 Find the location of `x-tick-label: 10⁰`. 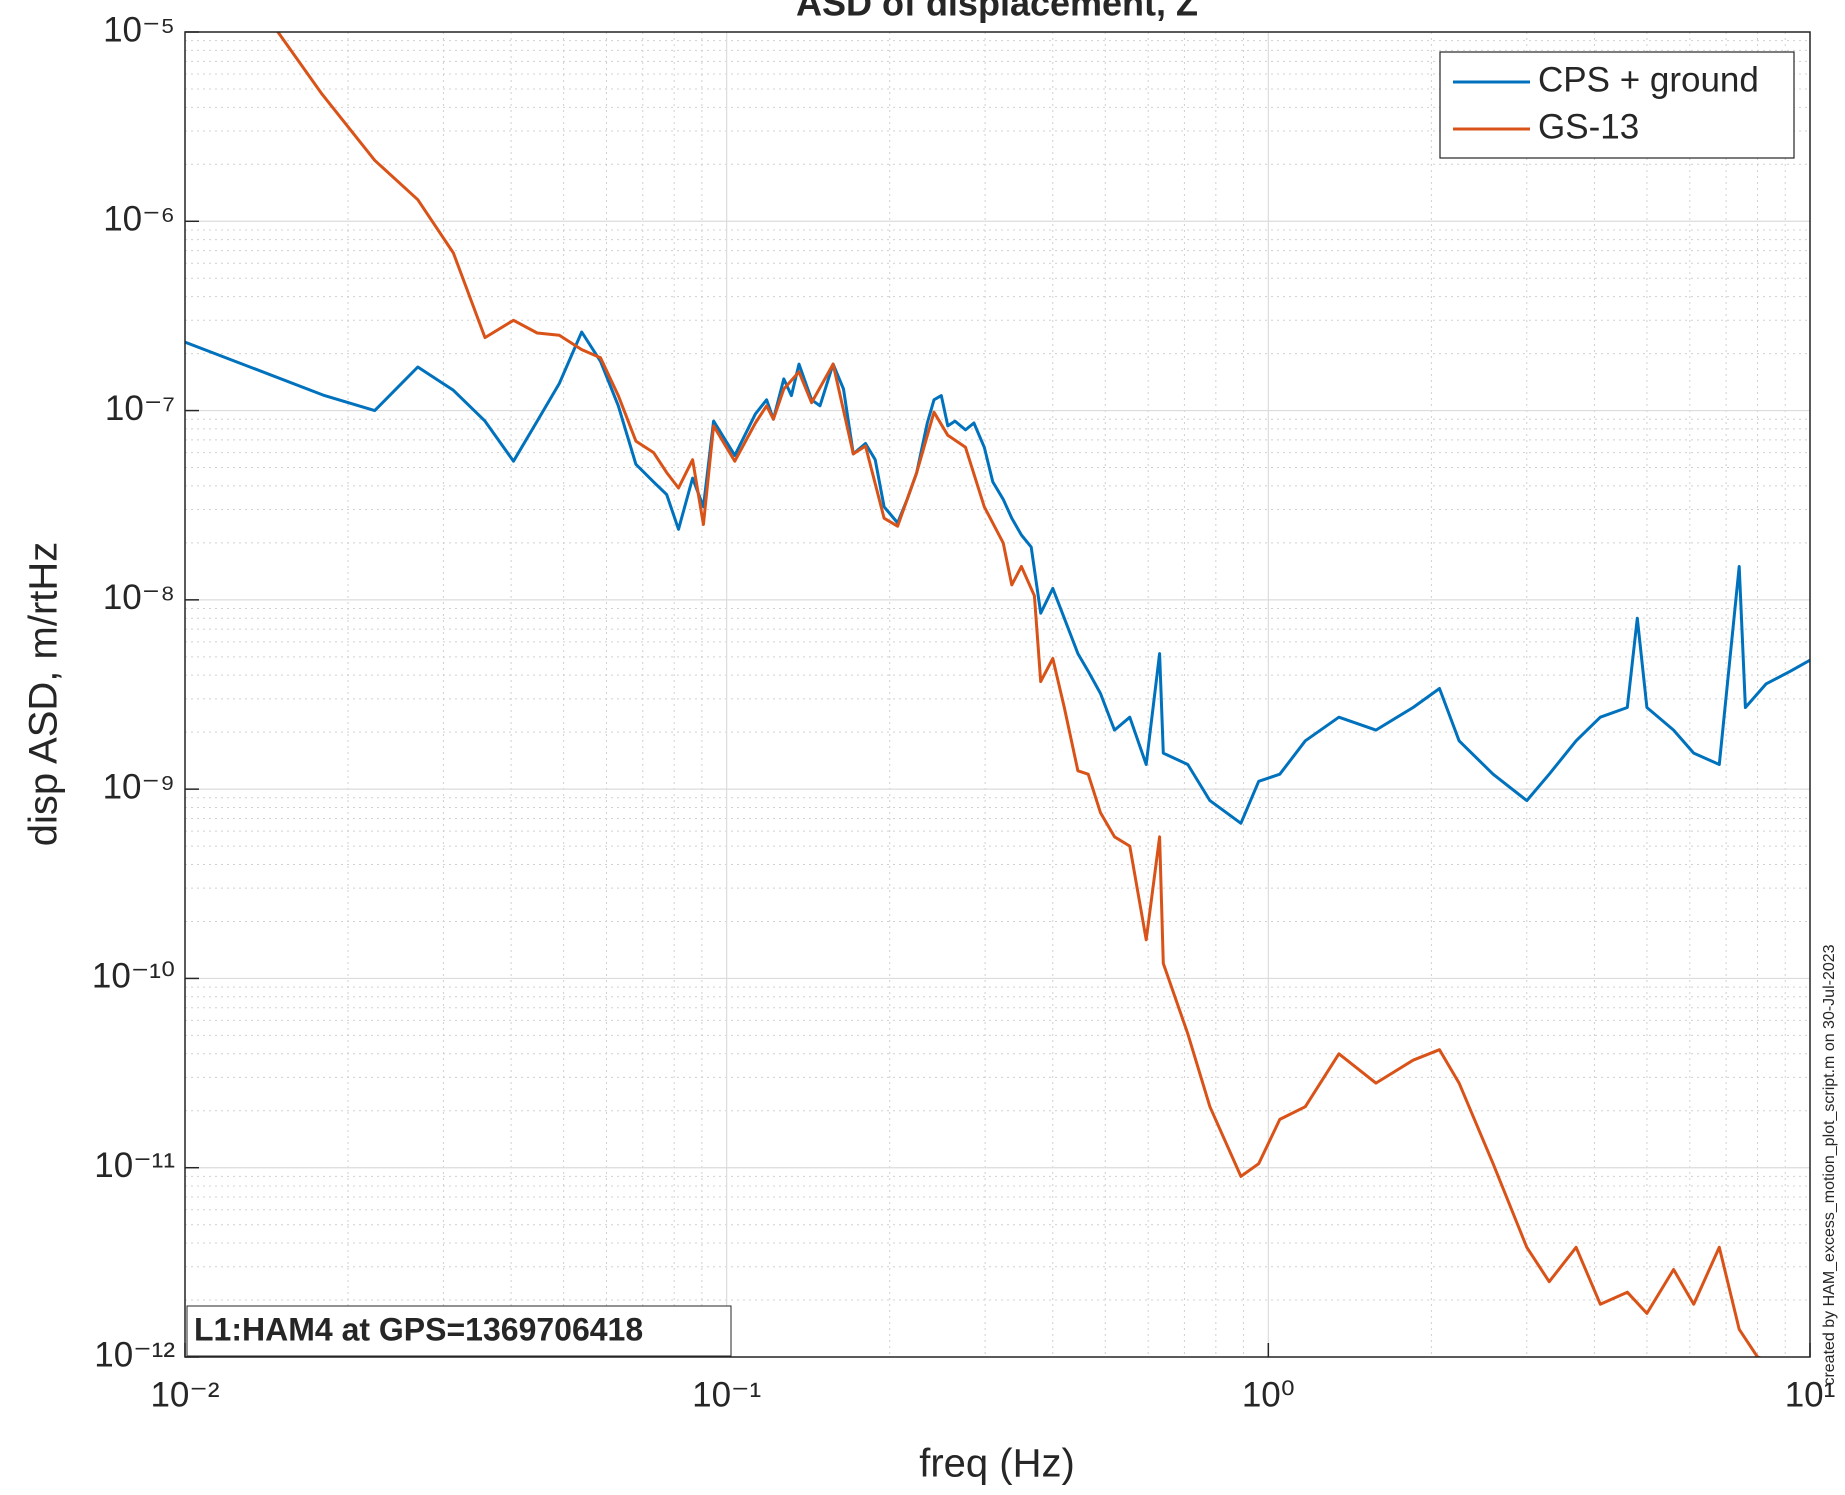

x-tick-label: 10⁰ is located at coordinates (1268, 1394).